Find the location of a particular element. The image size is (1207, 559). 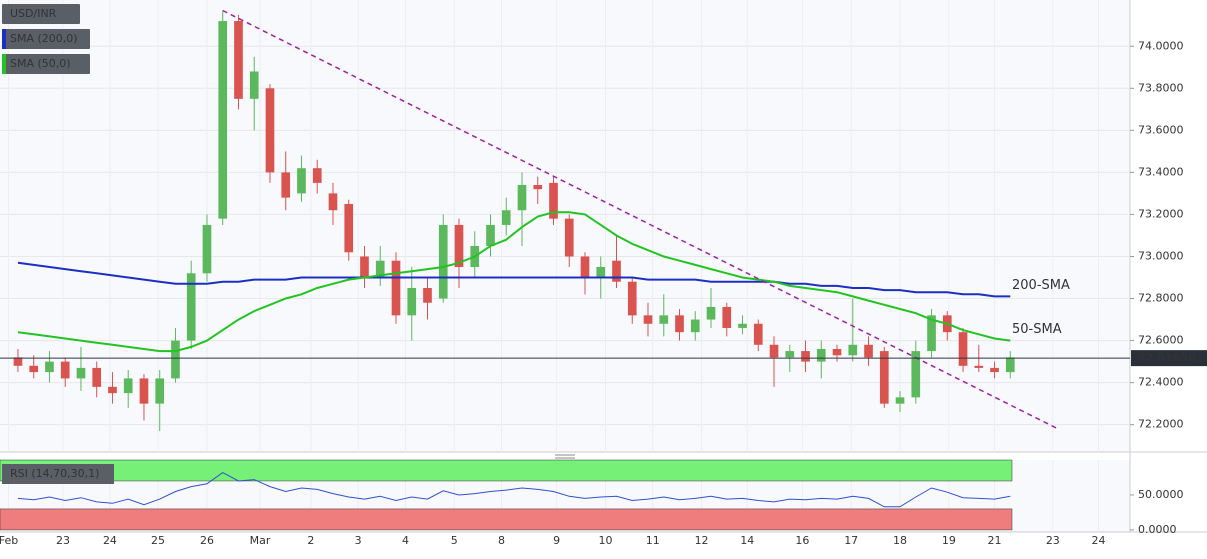

x-tick-label: 18 is located at coordinates (900, 540).